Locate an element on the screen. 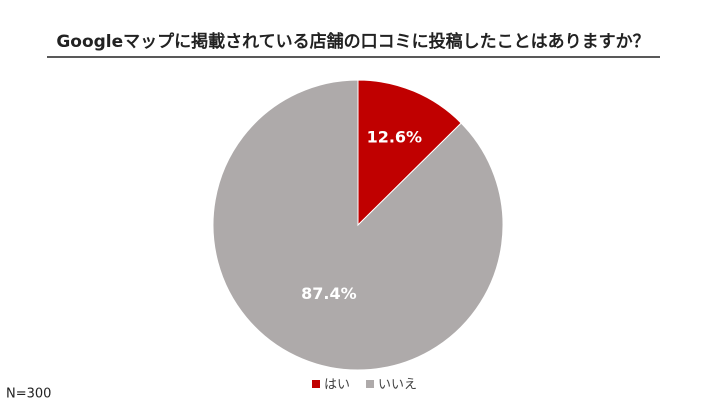  legend-label: いいえ is located at coordinates (397, 385).